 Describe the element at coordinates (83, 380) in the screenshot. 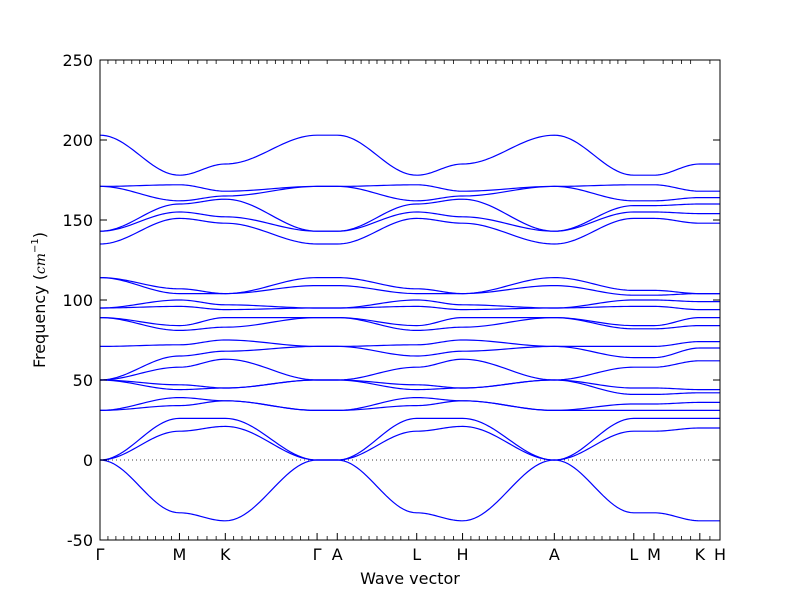

I see `y-tick-label: 50` at that location.